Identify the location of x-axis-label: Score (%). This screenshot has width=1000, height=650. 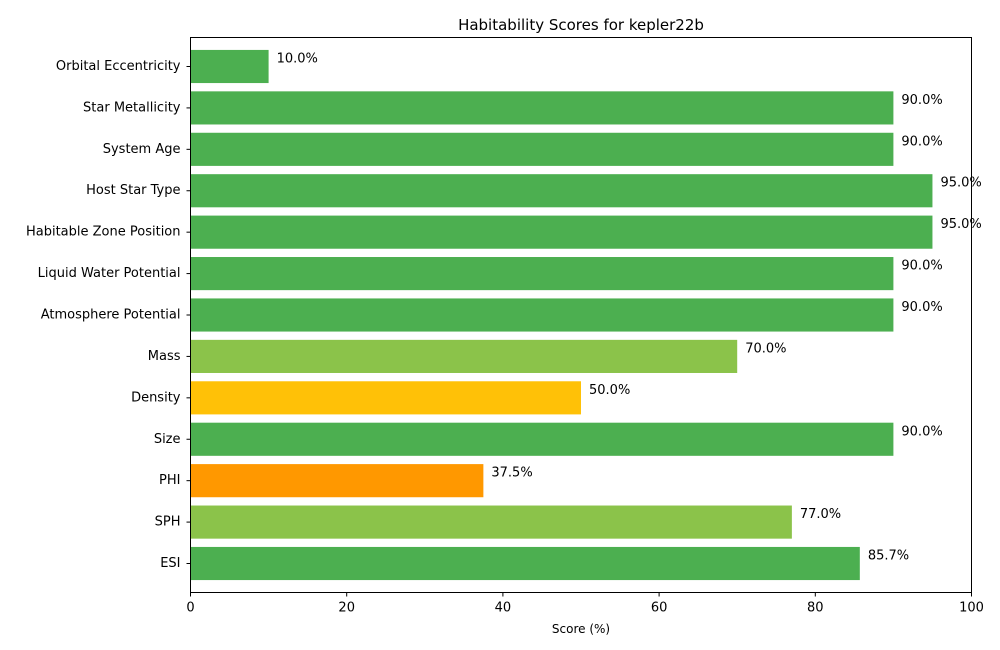
(581, 629).